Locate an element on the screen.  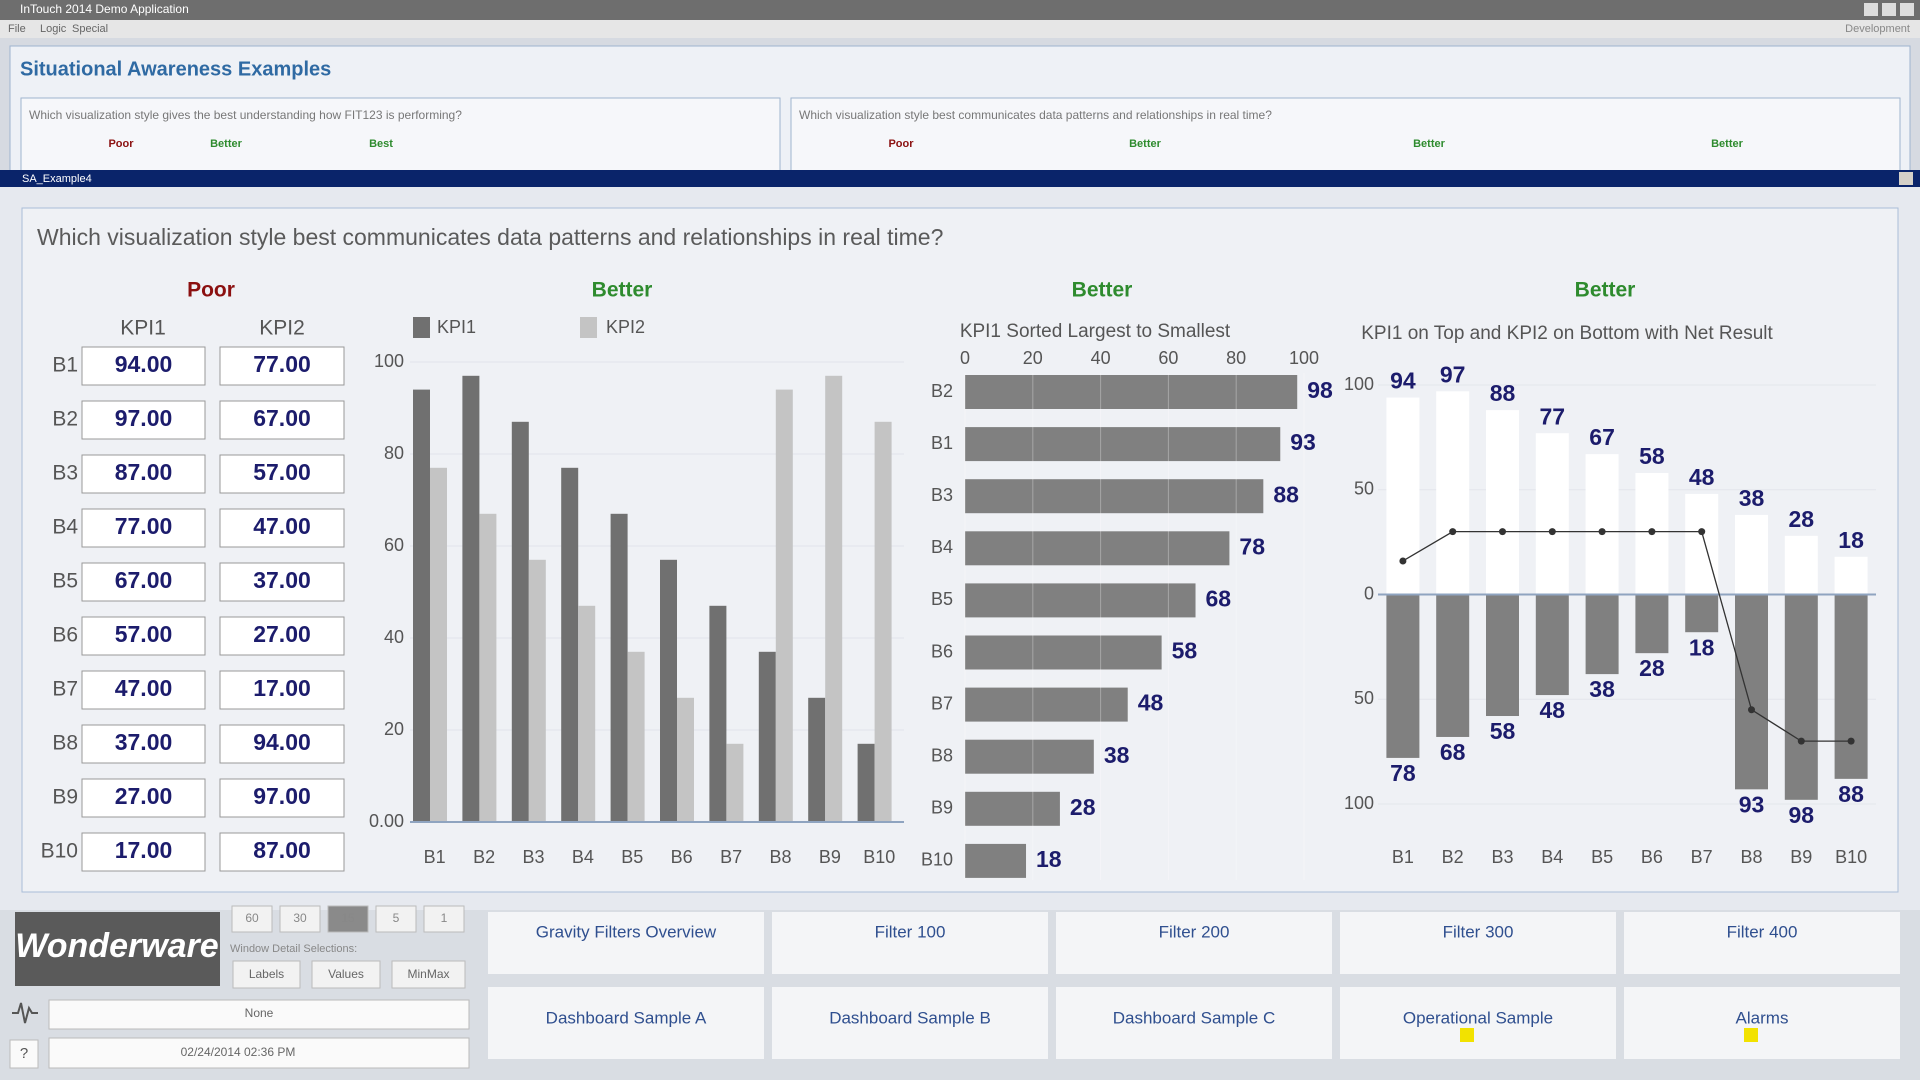
chart-label: Better is located at coordinates (1102, 290).